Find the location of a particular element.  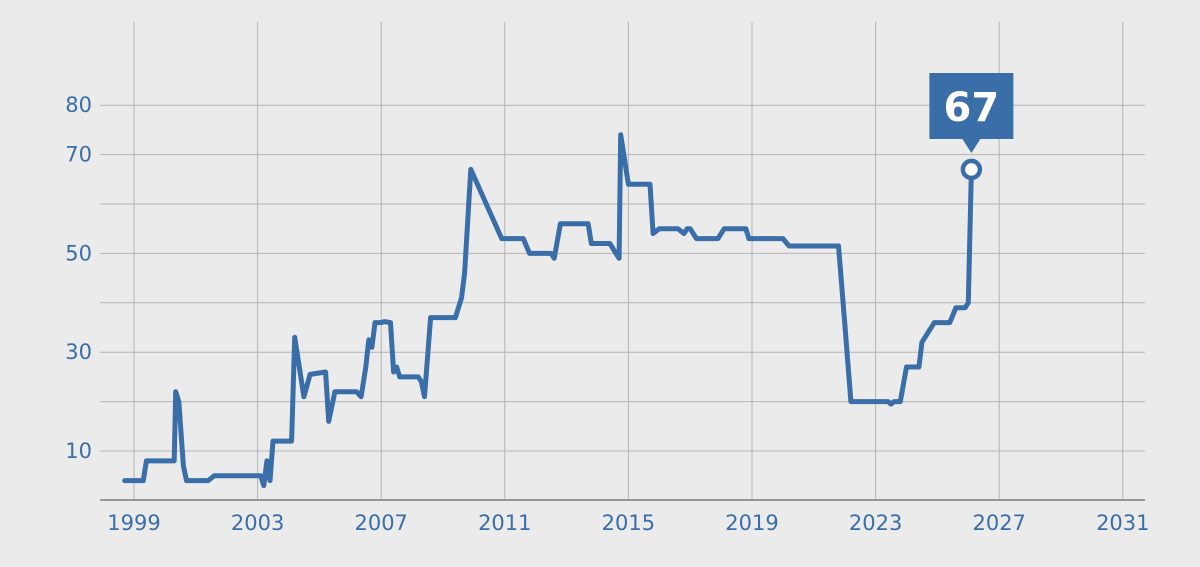

x-tick-label-2015: 2015 is located at coordinates (628, 523).